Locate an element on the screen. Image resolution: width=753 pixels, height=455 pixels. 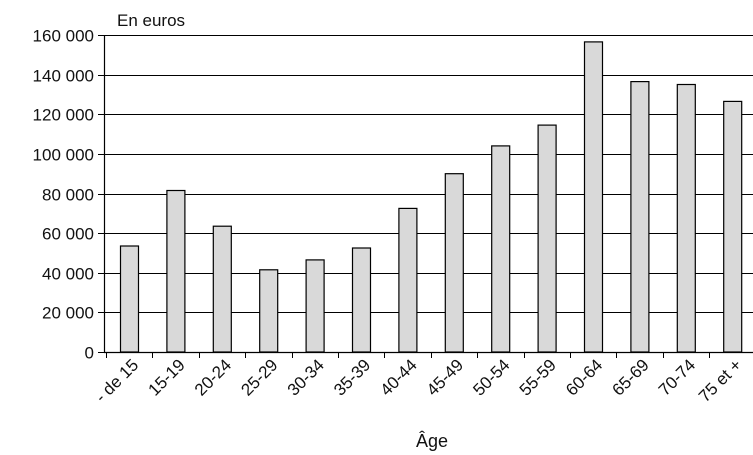
unit-label: En euros is located at coordinates (151, 20).